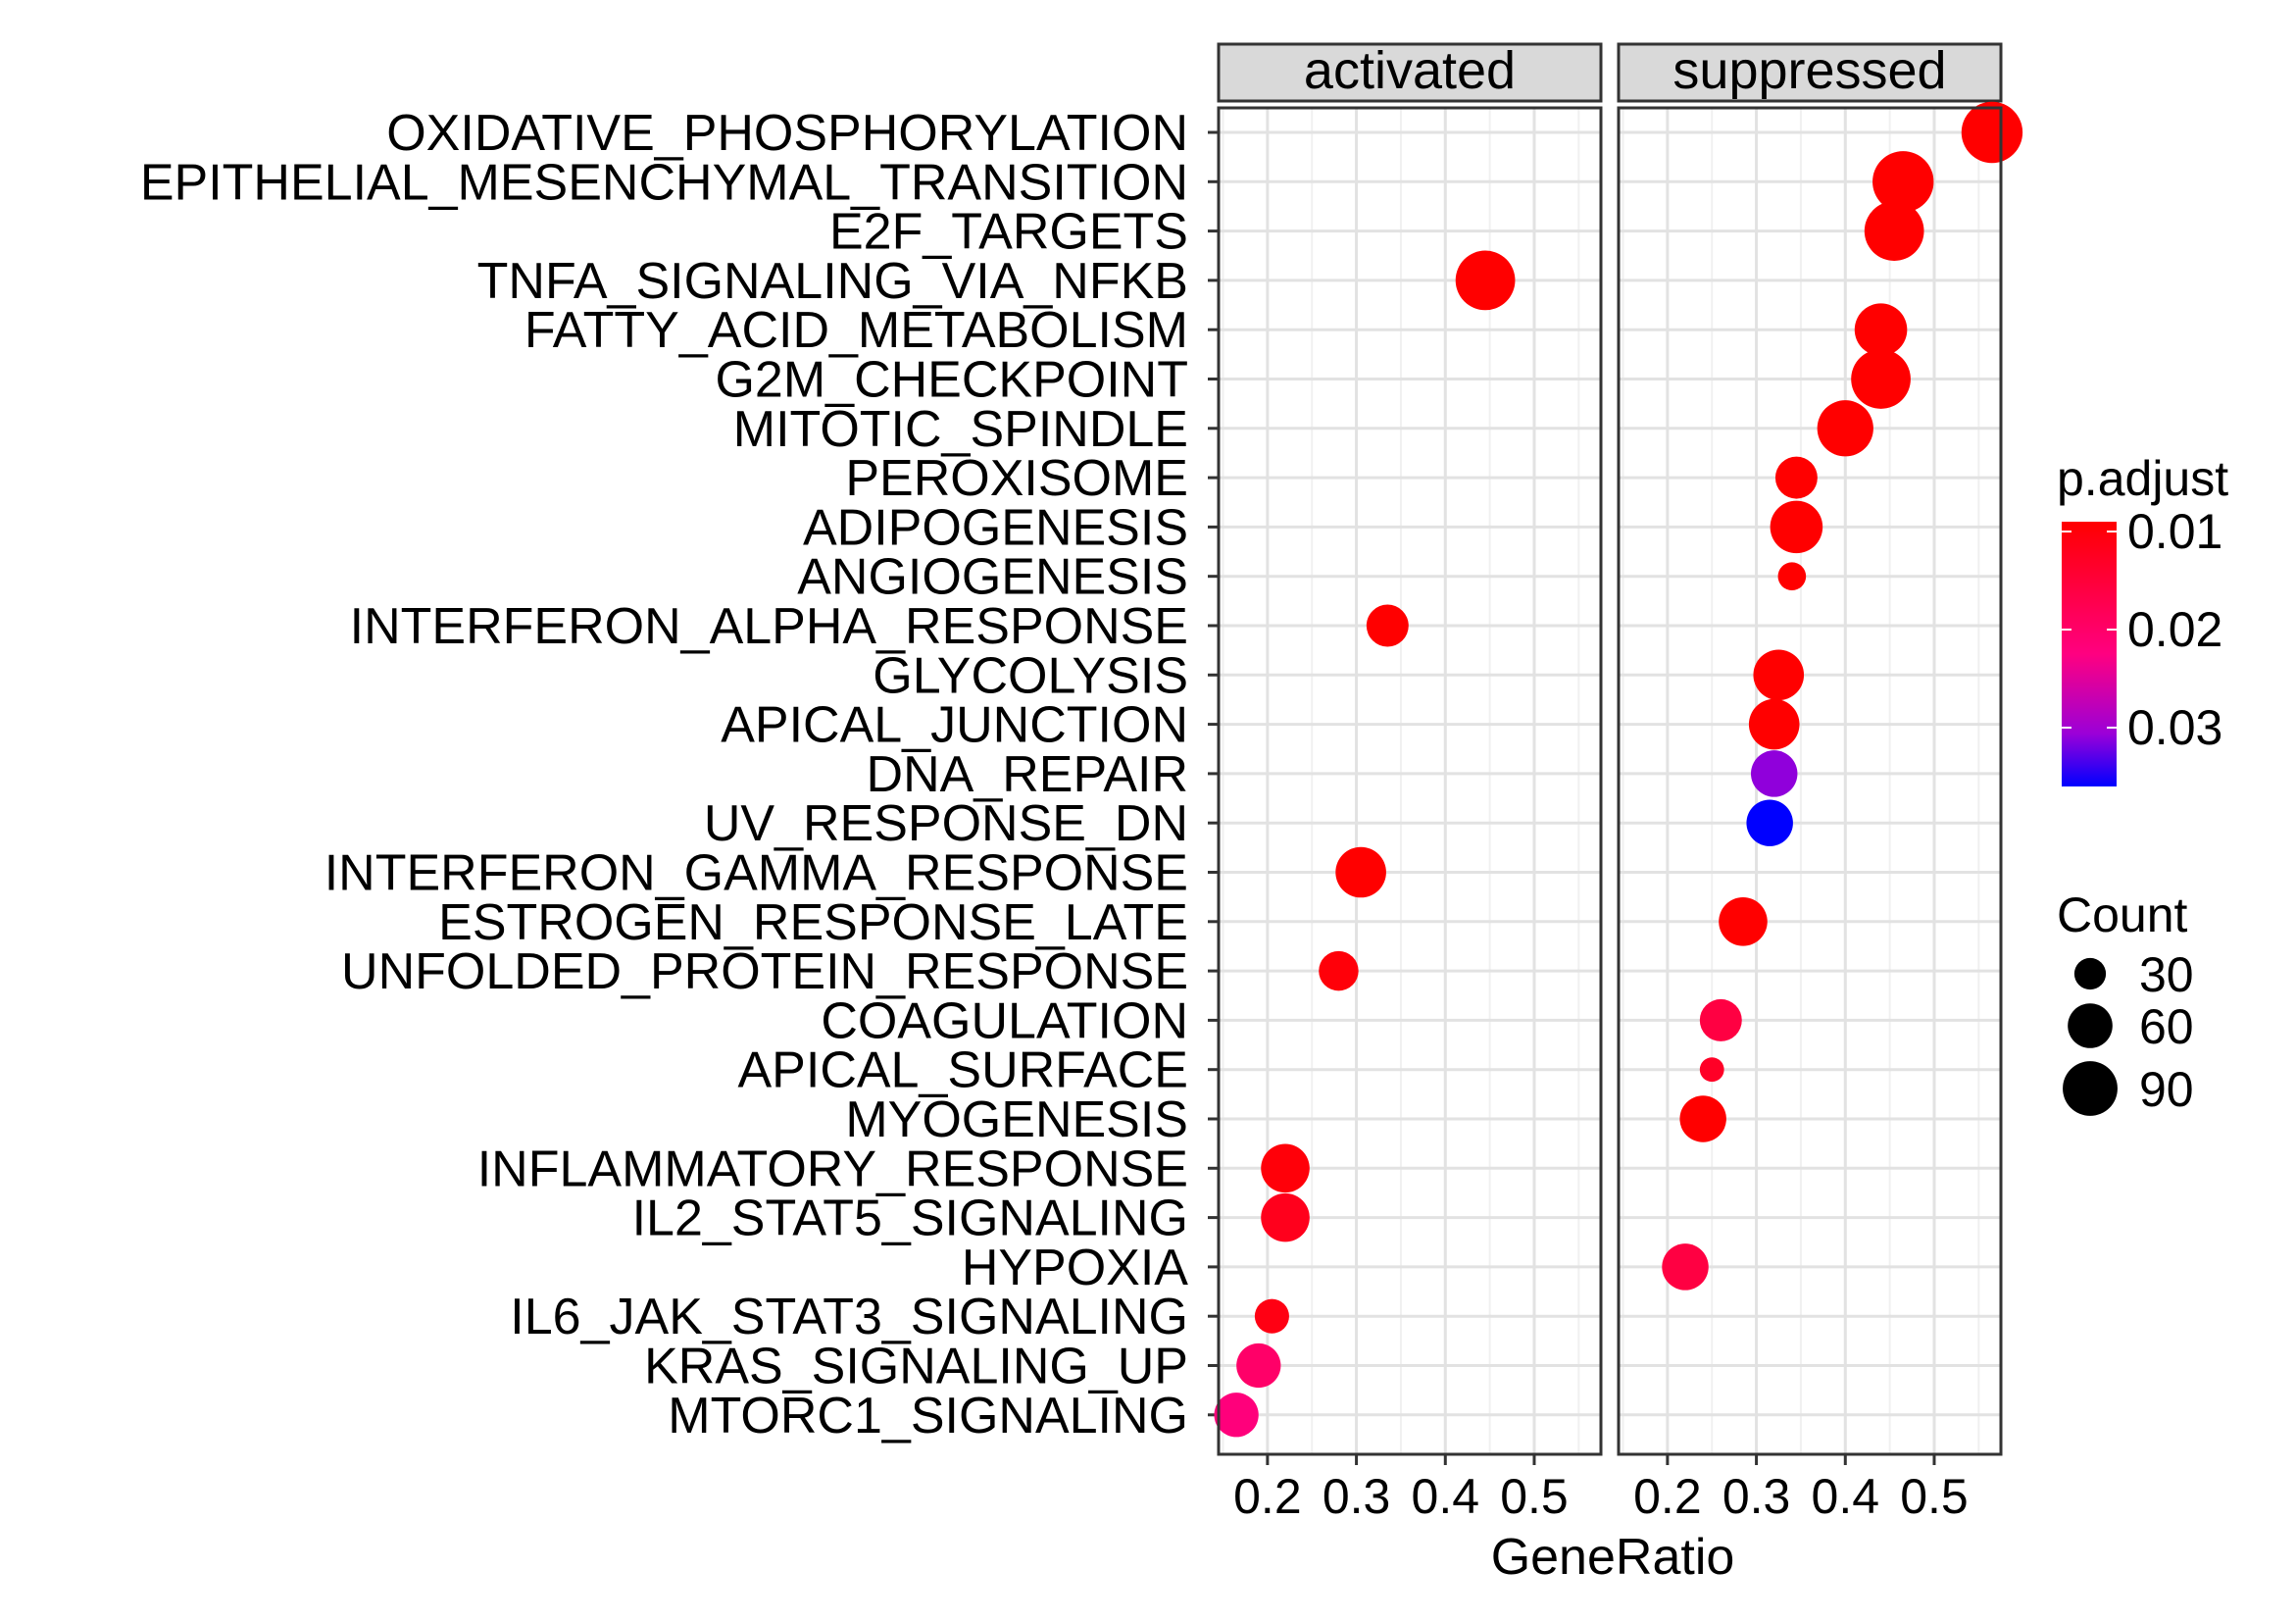 This screenshot has width=2296, height=1621. What do you see at coordinates (951, 380) in the screenshot?
I see `y-tick-label: G2M_CHECKPOINT` at bounding box center [951, 380].